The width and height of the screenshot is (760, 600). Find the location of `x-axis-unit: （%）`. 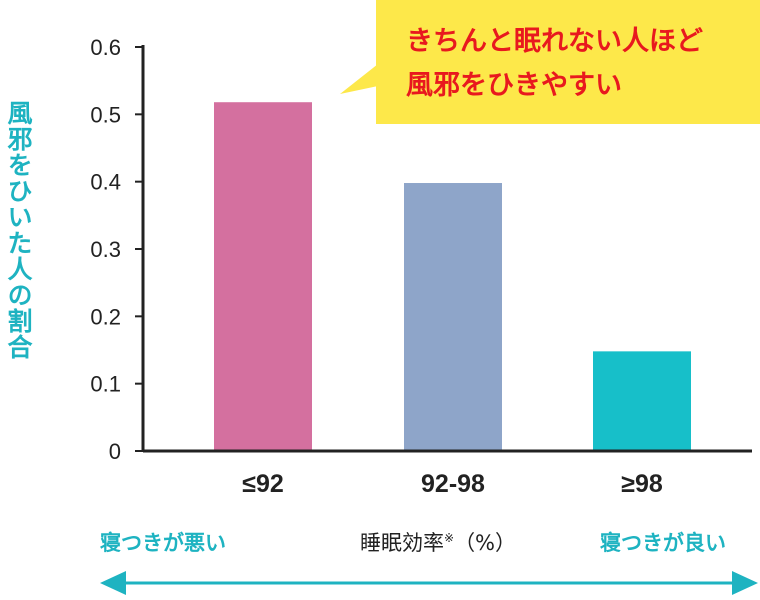

x-axis-unit: （%） is located at coordinates (485, 543).